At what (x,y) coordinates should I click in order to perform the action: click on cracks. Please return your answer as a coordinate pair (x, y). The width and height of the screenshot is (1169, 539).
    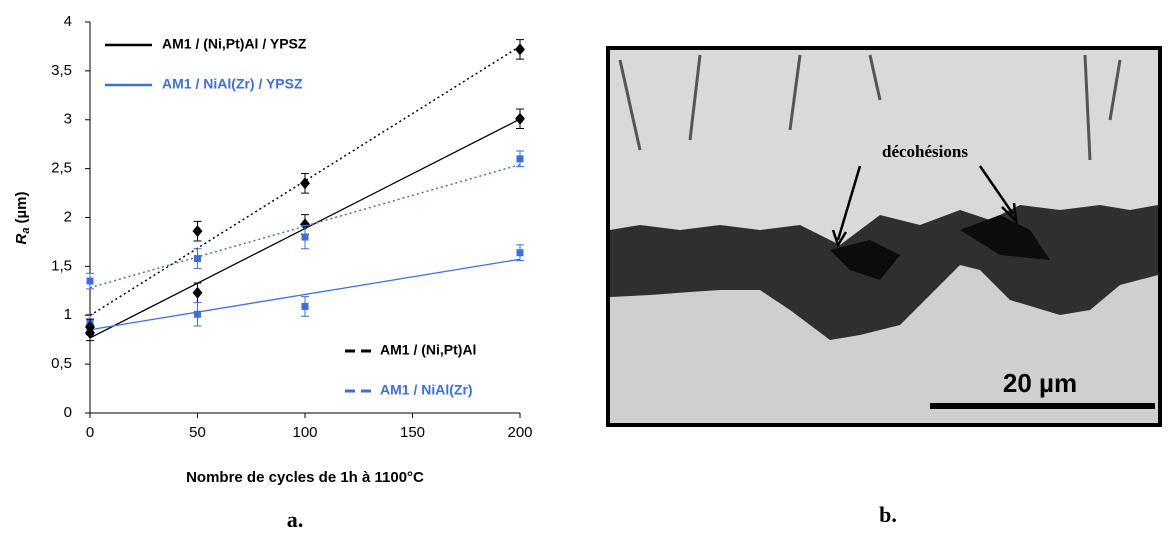
    Looking at the image, I should click on (870, 107).